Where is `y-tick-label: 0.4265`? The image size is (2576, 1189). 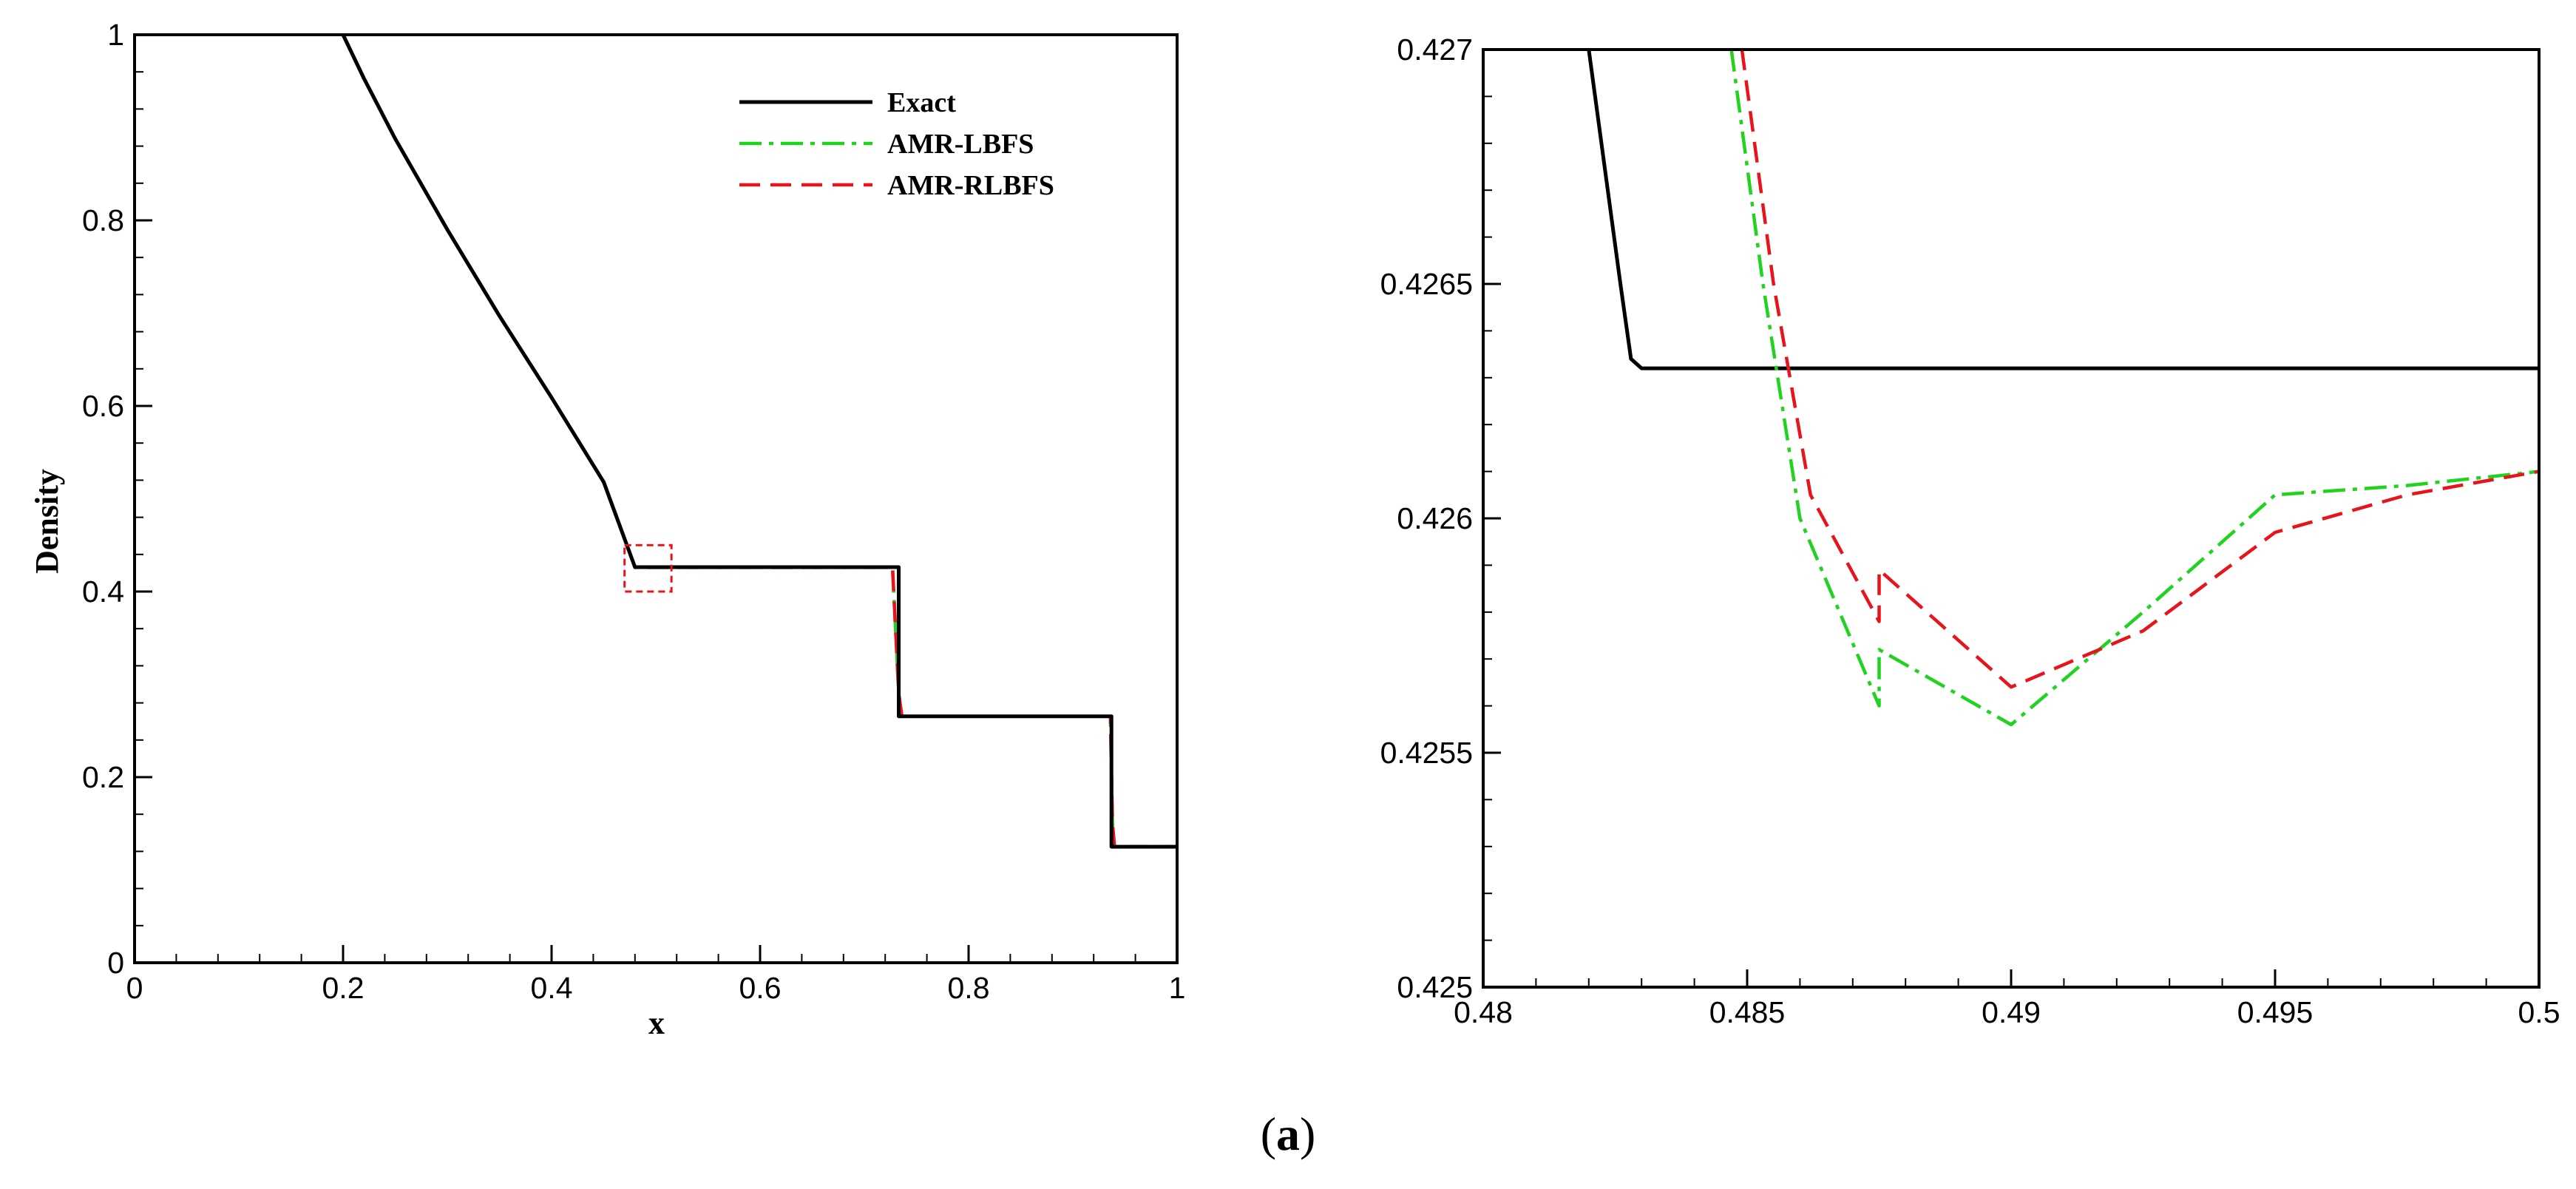
y-tick-label: 0.4265 is located at coordinates (1426, 284).